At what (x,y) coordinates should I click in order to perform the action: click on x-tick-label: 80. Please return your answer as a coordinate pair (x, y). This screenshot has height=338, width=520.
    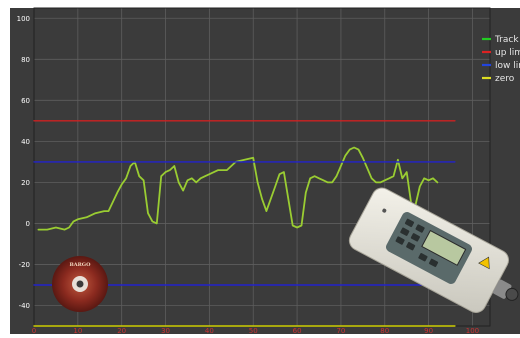
    Looking at the image, I should click on (384, 331).